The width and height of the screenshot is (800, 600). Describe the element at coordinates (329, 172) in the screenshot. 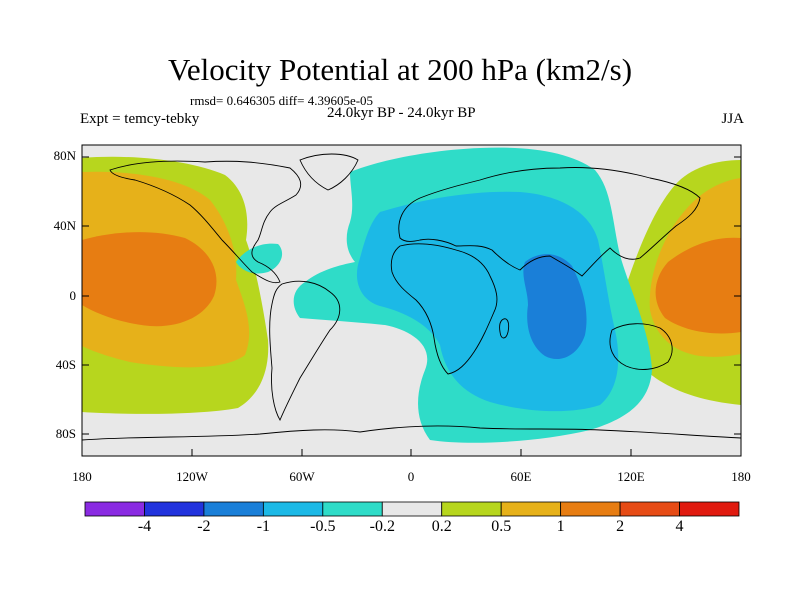

I see `coast-greenland` at that location.